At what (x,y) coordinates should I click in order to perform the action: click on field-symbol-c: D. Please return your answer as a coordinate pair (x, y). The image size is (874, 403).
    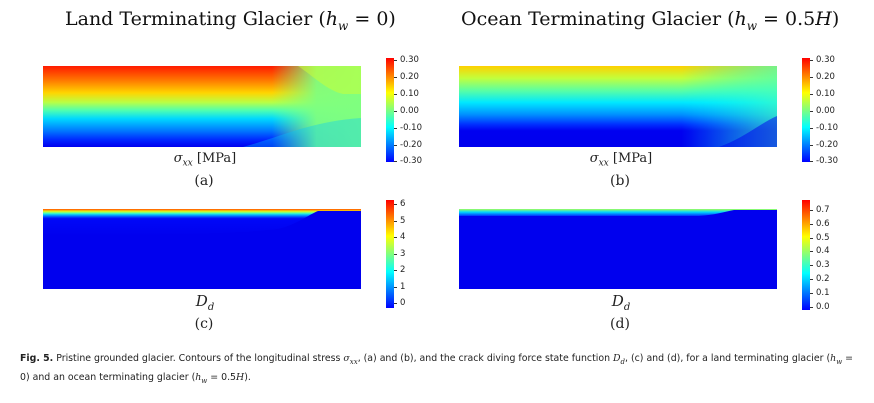
    Looking at the image, I should click on (201, 301).